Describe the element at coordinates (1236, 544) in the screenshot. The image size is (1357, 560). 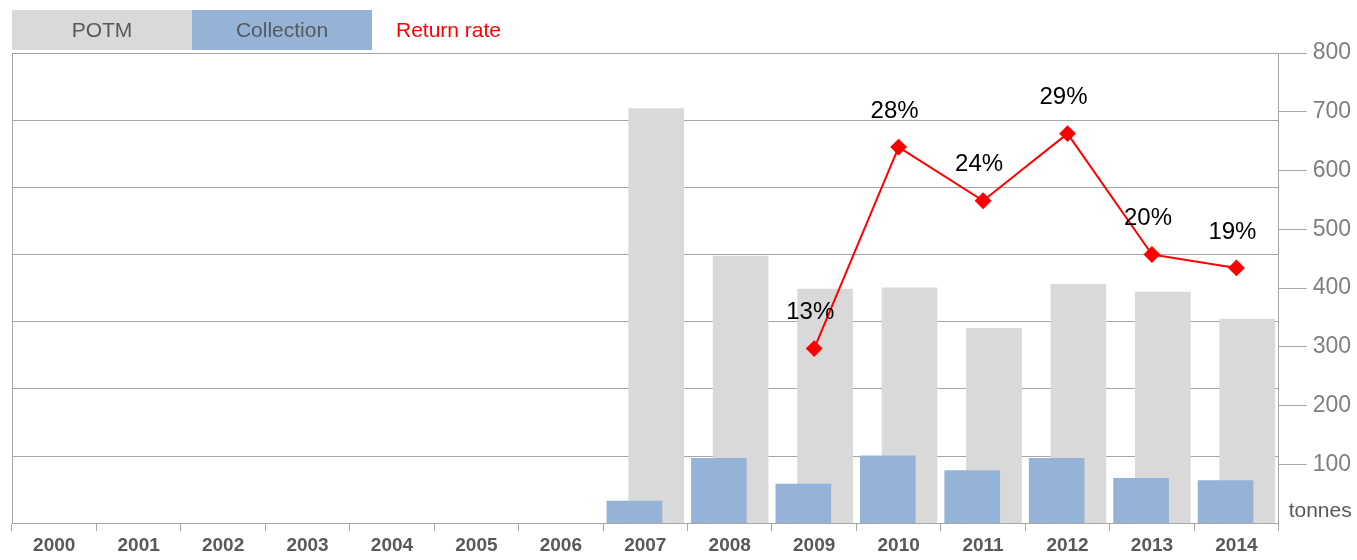
I see `x-tick-label: 2014` at that location.